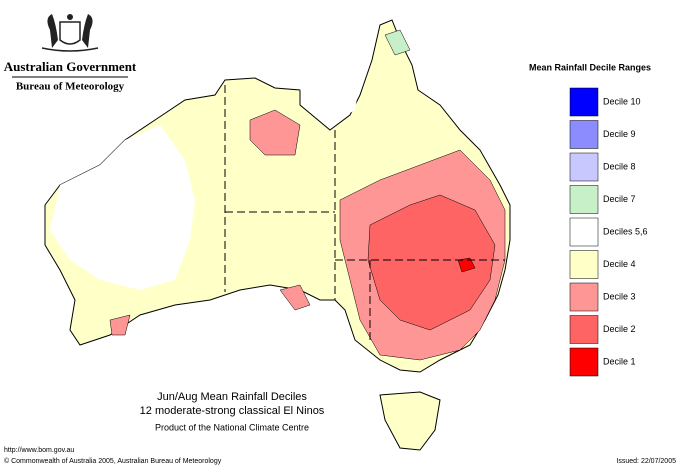 This screenshot has width=680, height=472. Describe the element at coordinates (397, 42) in the screenshot. I see `region-decile7` at that location.